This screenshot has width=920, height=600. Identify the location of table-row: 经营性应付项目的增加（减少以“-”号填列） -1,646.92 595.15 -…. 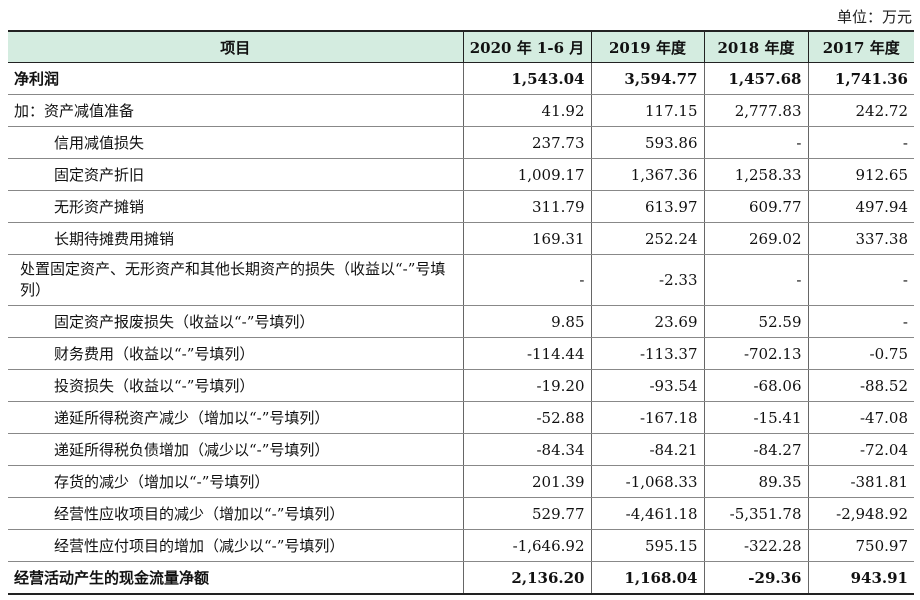
(461, 545).